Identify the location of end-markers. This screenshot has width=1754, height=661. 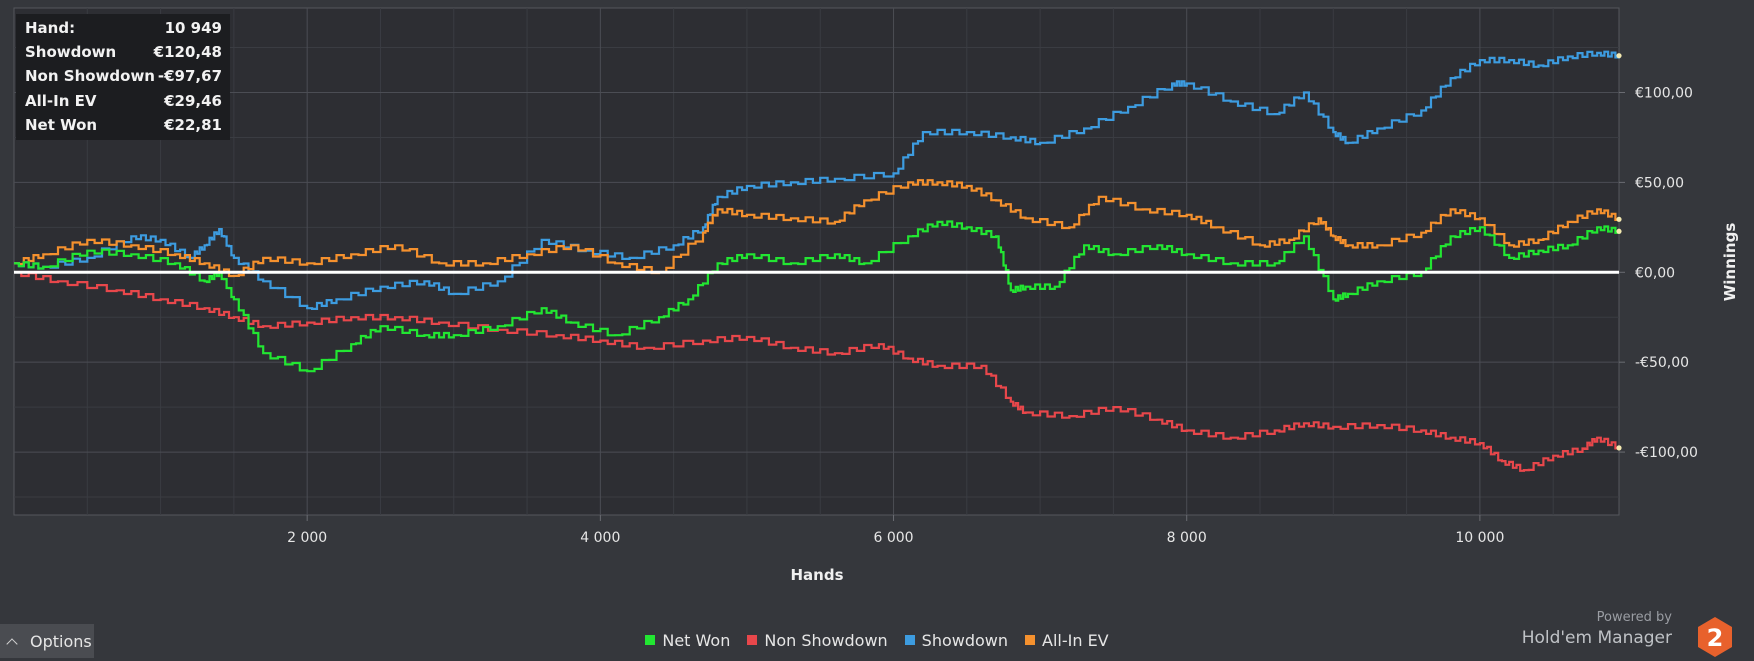
(1619, 252).